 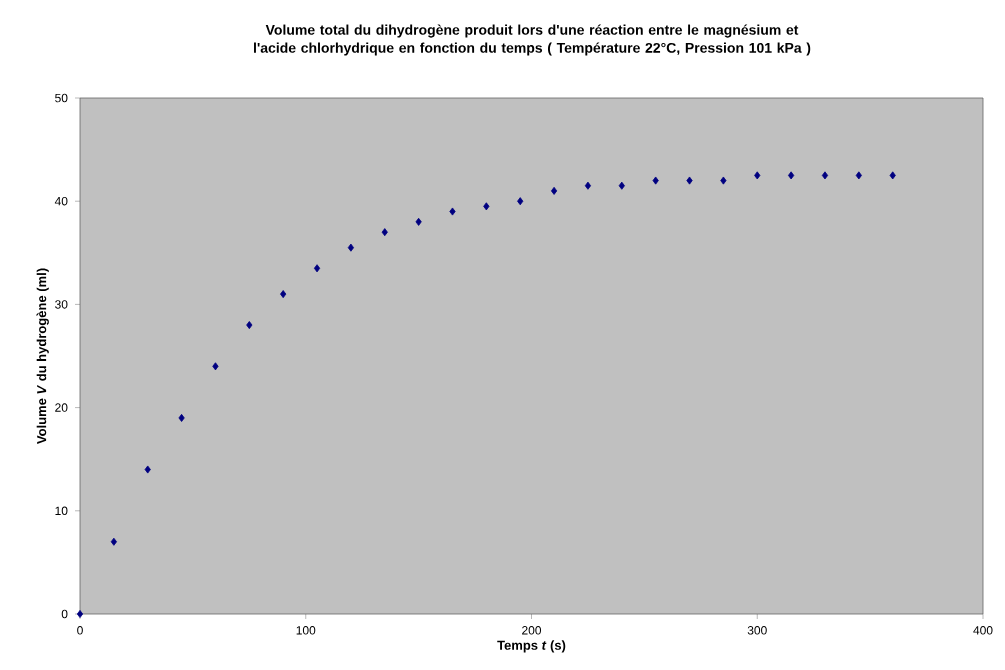 What do you see at coordinates (61, 511) in the screenshot?
I see `y-tick-label: 10` at bounding box center [61, 511].